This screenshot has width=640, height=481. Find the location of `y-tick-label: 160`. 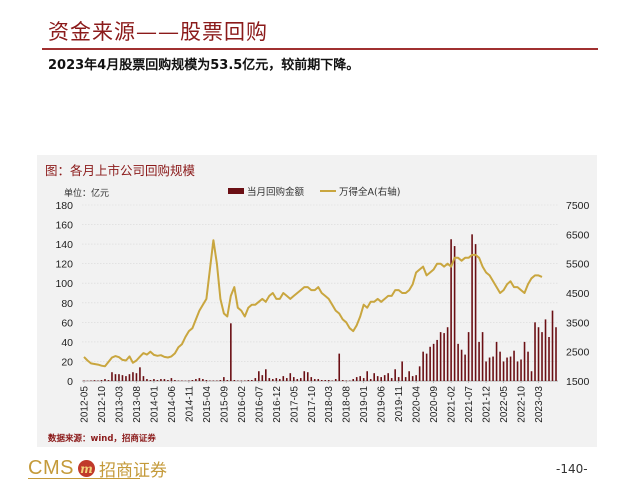

y-tick-label: 160 is located at coordinates (64, 226).